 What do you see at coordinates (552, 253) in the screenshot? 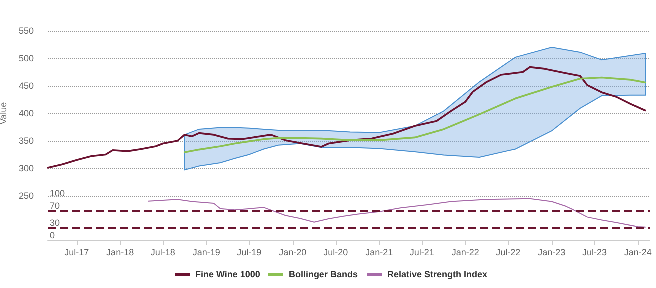
I see `x-tick-label: Jan-23` at bounding box center [552, 253].